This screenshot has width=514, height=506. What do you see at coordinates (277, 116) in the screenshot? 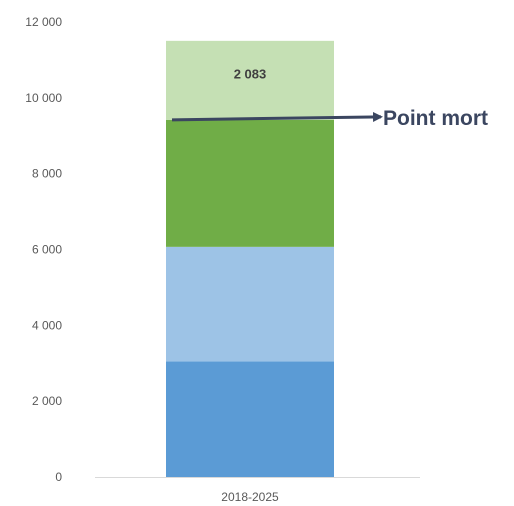
I see `annotation-arrow` at bounding box center [277, 116].